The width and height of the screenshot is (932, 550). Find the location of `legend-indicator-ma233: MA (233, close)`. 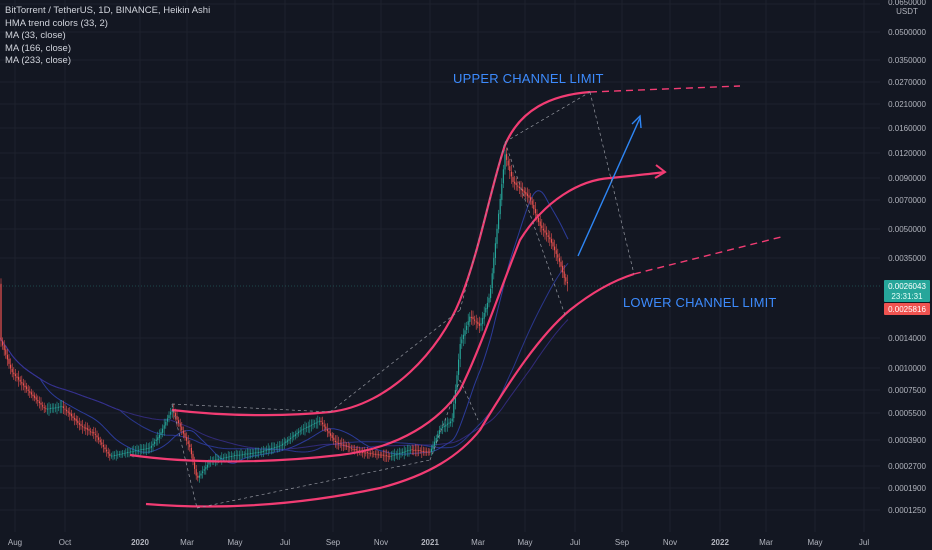

legend-indicator-ma233: MA (233, close) is located at coordinates (38, 60).